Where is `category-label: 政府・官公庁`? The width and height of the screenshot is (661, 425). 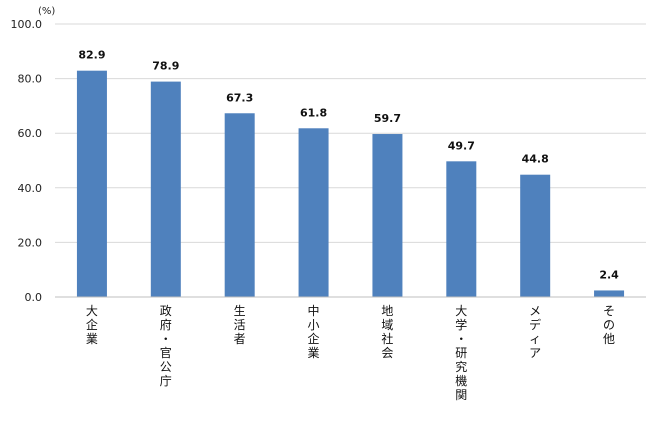
category-label: 政府・官公庁 is located at coordinates (166, 346).